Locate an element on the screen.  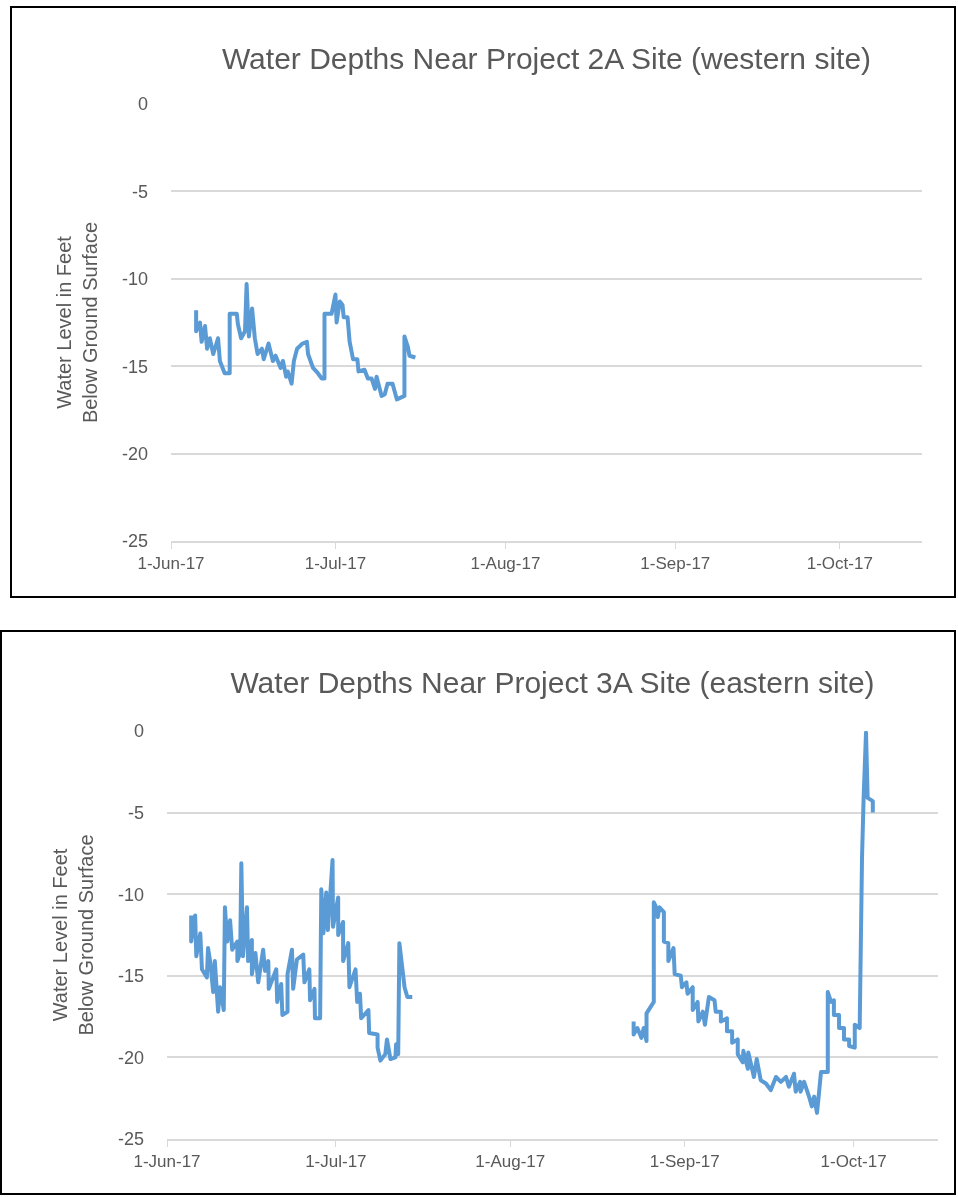
line-series is located at coordinates (306, 342).